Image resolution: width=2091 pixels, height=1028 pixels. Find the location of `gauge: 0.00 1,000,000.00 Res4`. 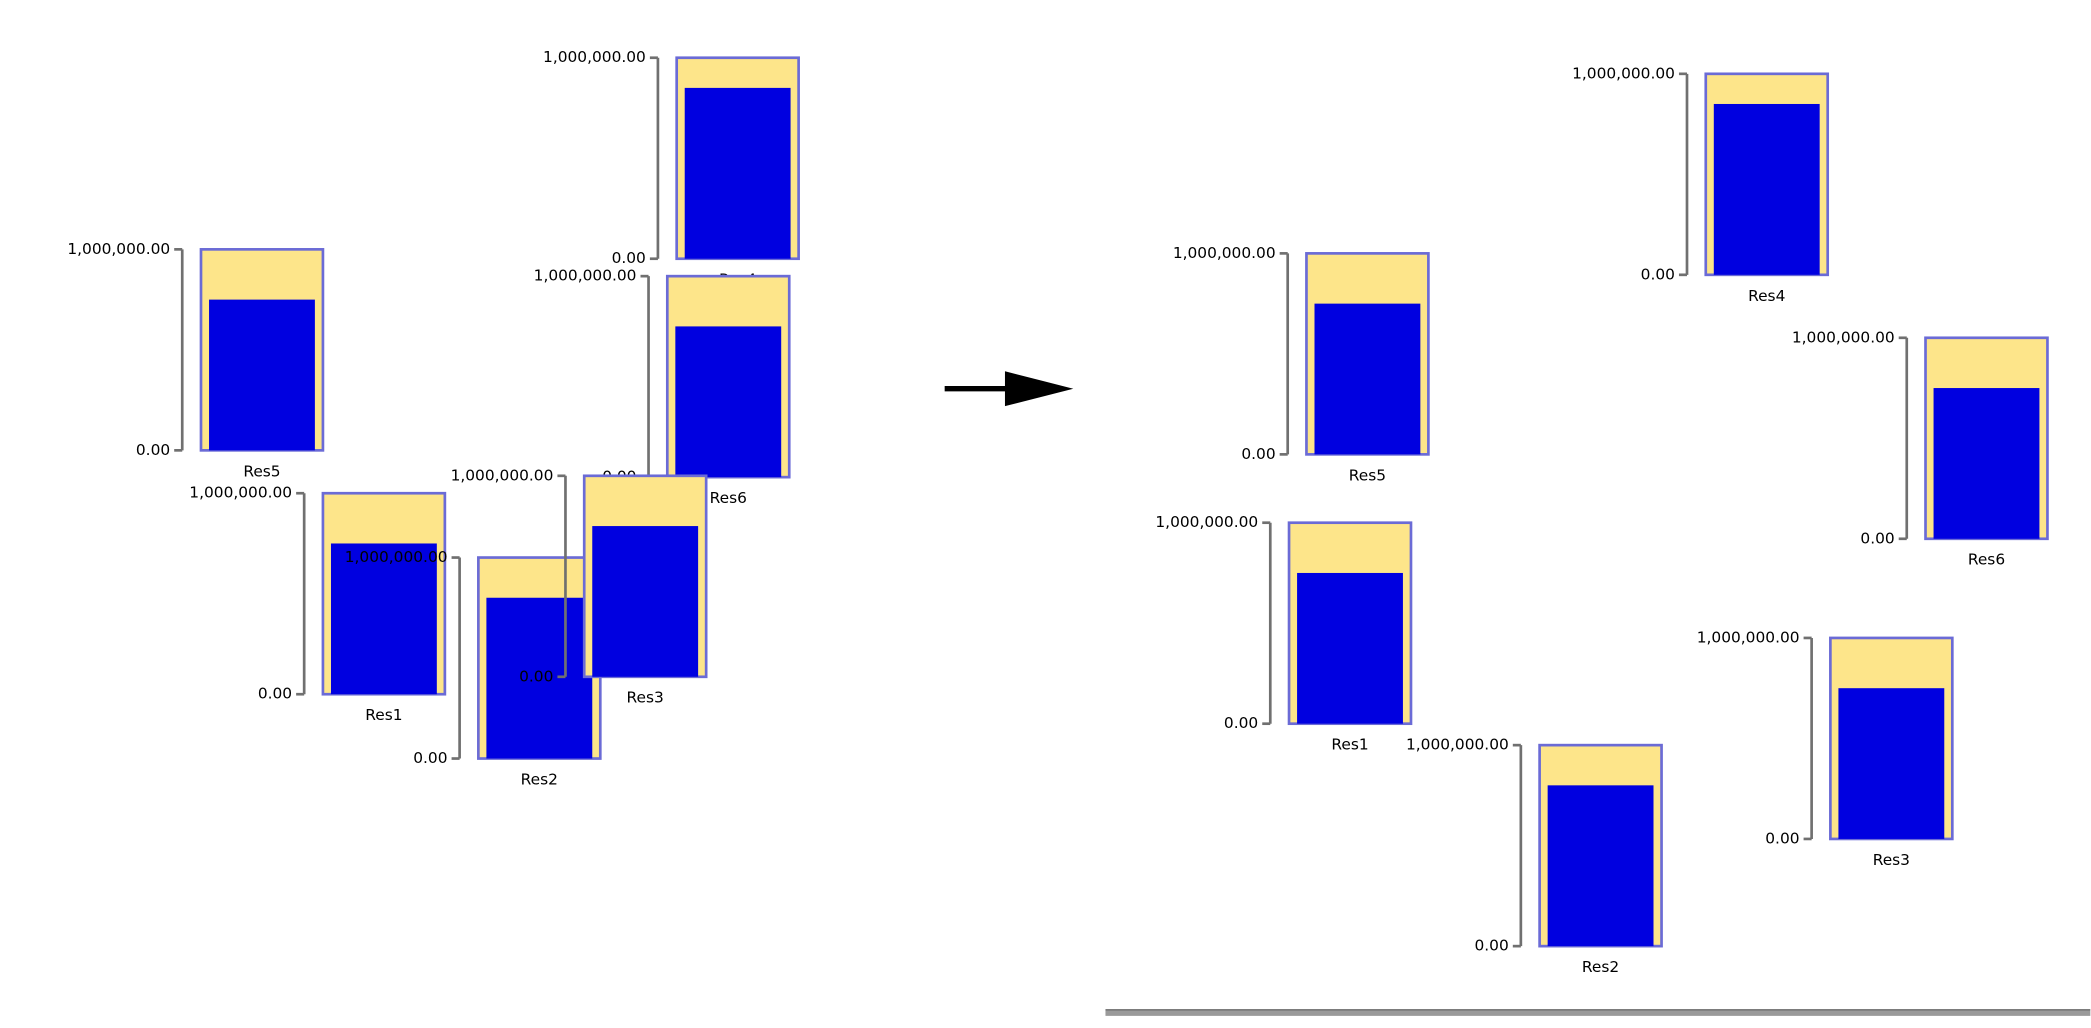

gauge: 0.00 1,000,000.00 Res4 is located at coordinates (1701, 184).